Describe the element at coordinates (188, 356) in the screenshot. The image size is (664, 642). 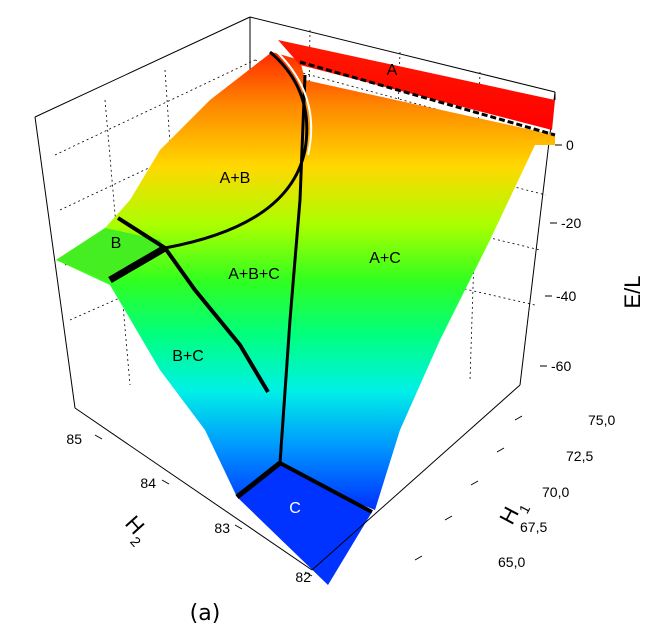
I see `region-label-bc: B+C` at that location.